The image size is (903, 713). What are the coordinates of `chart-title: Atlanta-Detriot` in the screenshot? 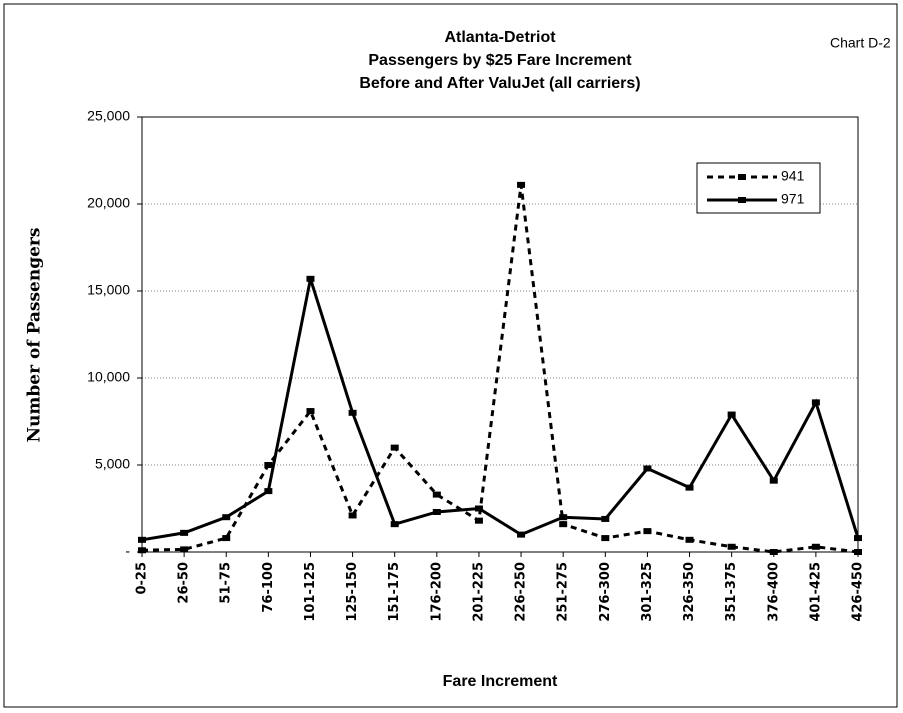 It's located at (500, 37).